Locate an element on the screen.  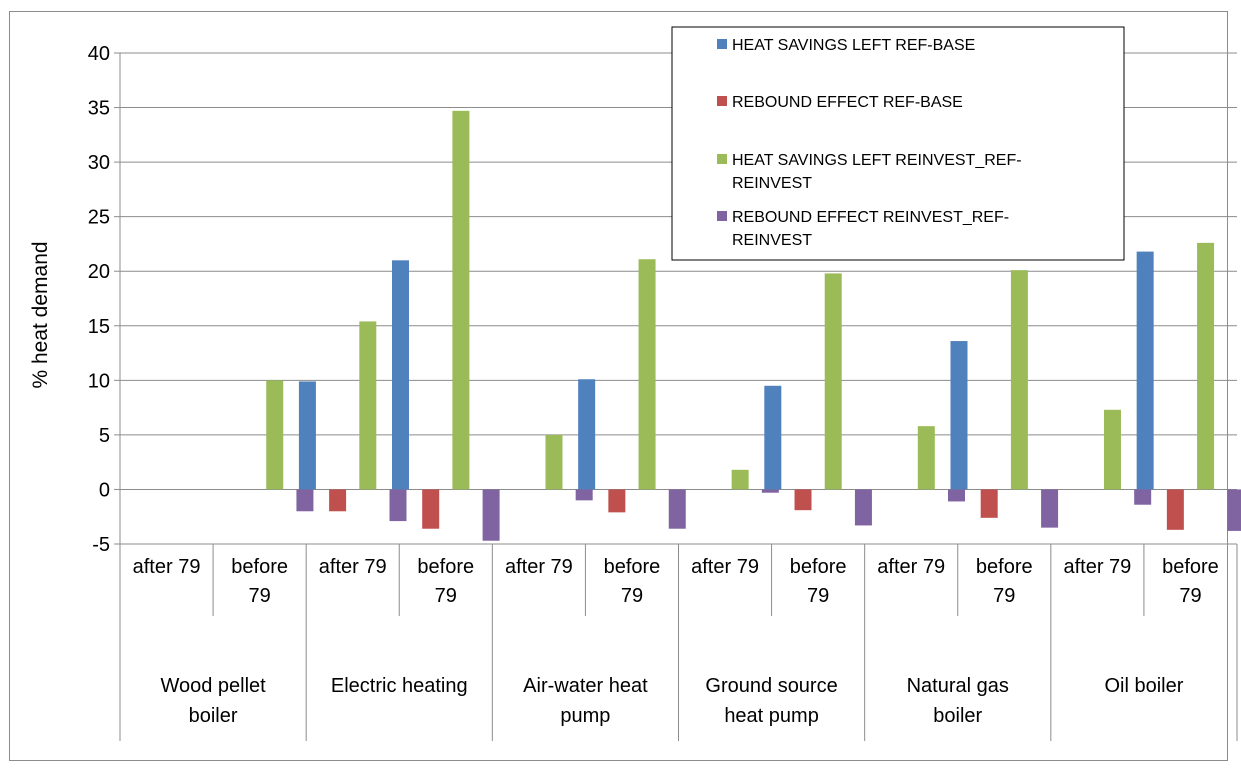
group-label: Electric heating is located at coordinates (399, 686).